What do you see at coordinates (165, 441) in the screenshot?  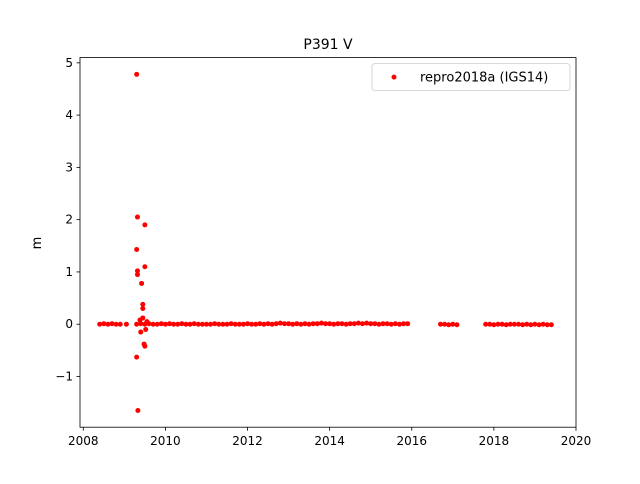 I see `x-tick-label: 2010` at bounding box center [165, 441].